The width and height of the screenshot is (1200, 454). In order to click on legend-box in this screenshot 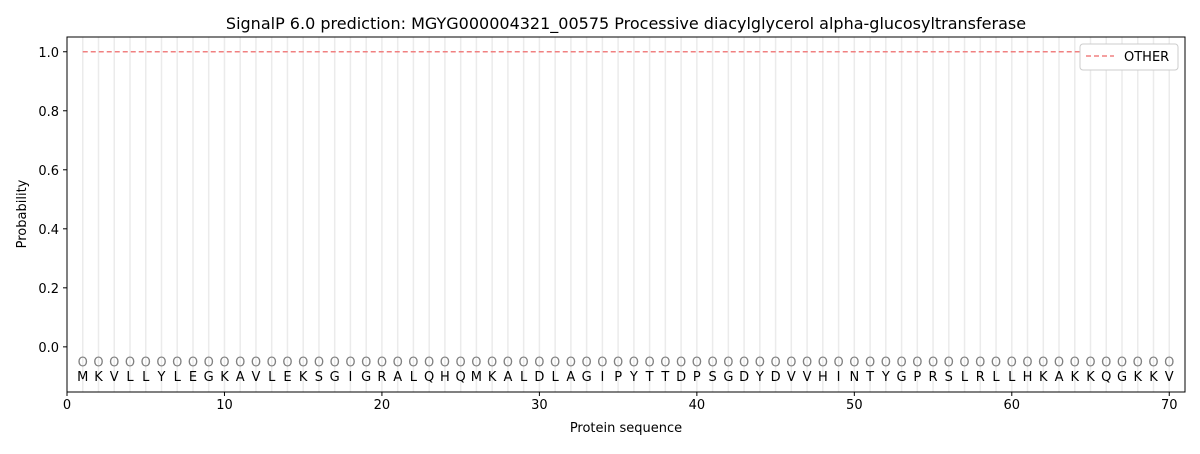, I will do `click(1129, 57)`.